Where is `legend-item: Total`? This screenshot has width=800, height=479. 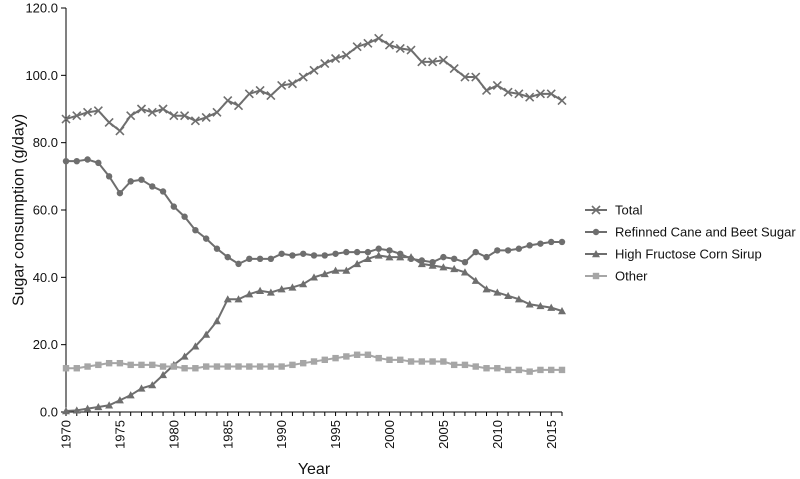 legend-item: Total is located at coordinates (614, 210).